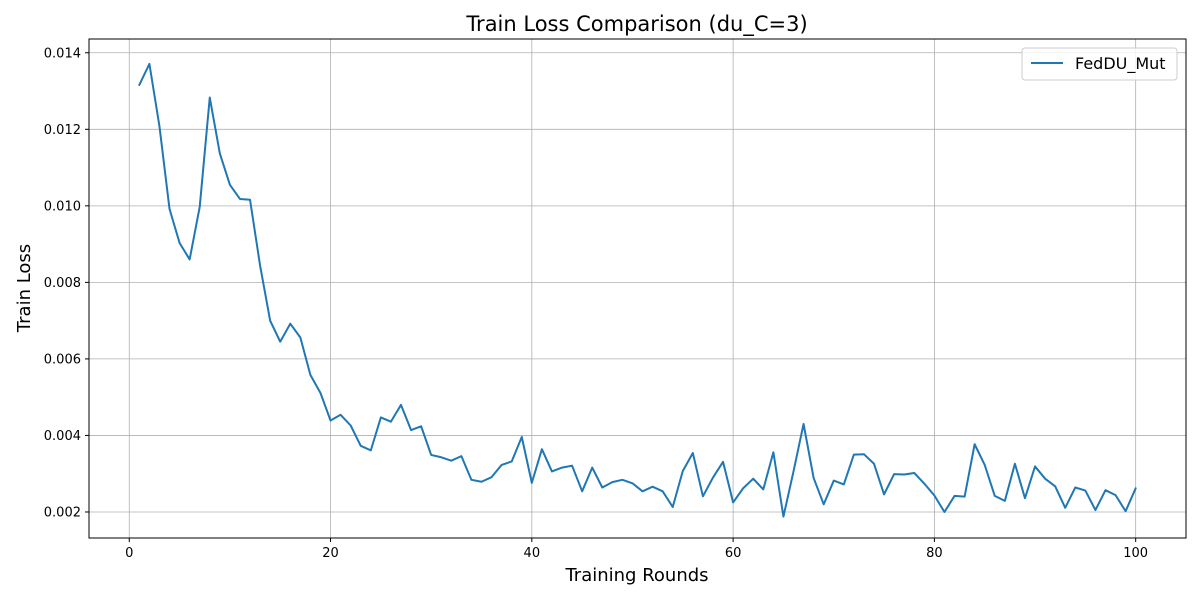 The width and height of the screenshot is (1200, 600). I want to click on x-tick-label: 100, so click(1135, 553).